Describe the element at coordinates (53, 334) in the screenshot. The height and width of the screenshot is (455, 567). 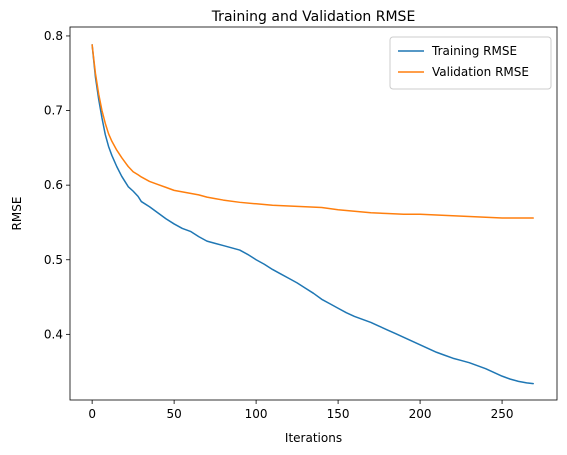
I see `y-tick-label: 0.4` at that location.